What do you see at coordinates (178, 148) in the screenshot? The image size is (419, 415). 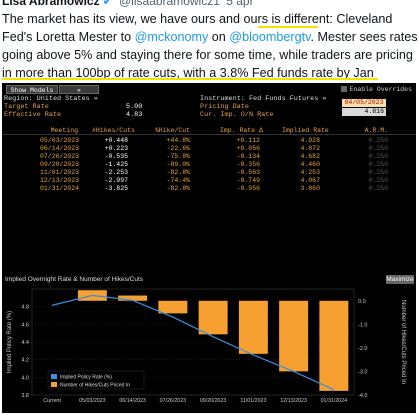 I see `cell-pct: -22.6%` at bounding box center [178, 148].